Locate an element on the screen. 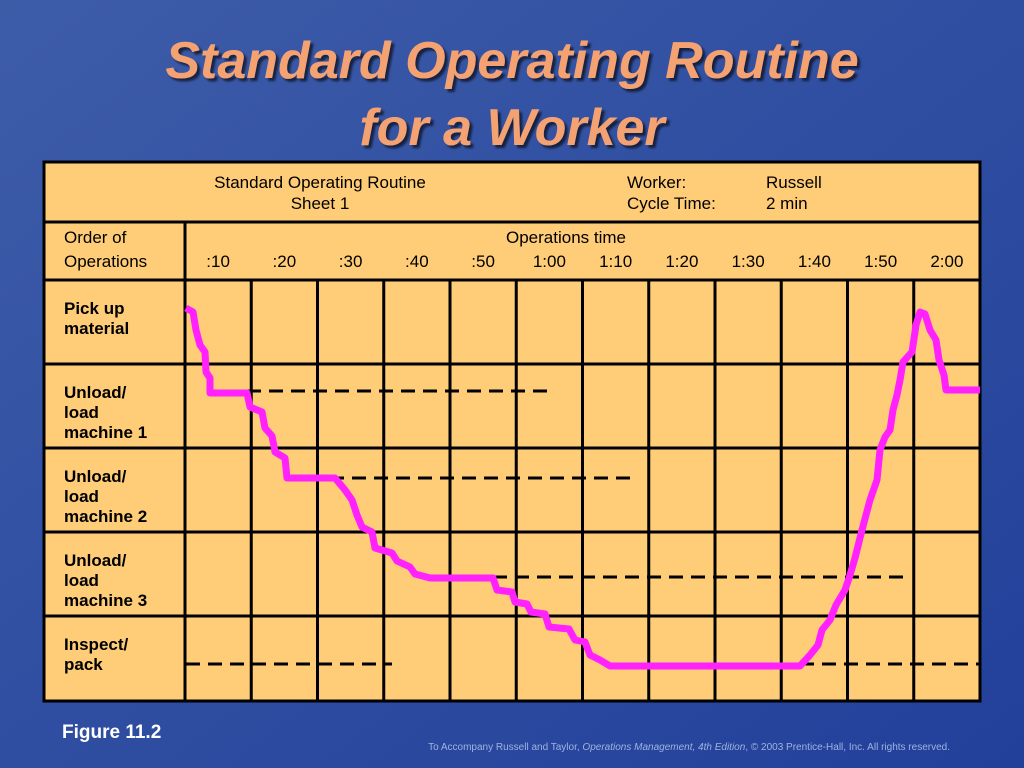 The image size is (1024, 768). header-text: Sheet 1 is located at coordinates (320, 203).